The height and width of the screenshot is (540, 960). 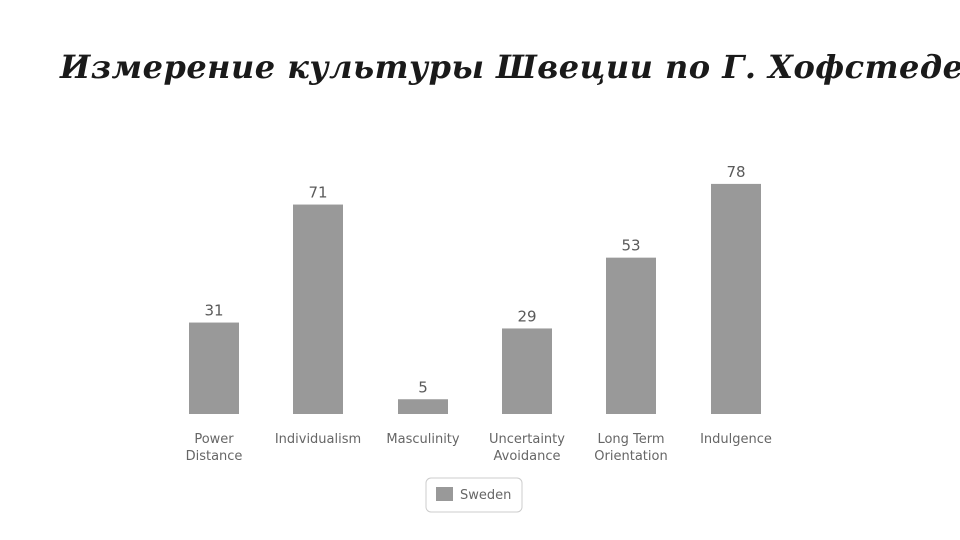 I want to click on category-label: Power Distance, so click(x=214, y=448).